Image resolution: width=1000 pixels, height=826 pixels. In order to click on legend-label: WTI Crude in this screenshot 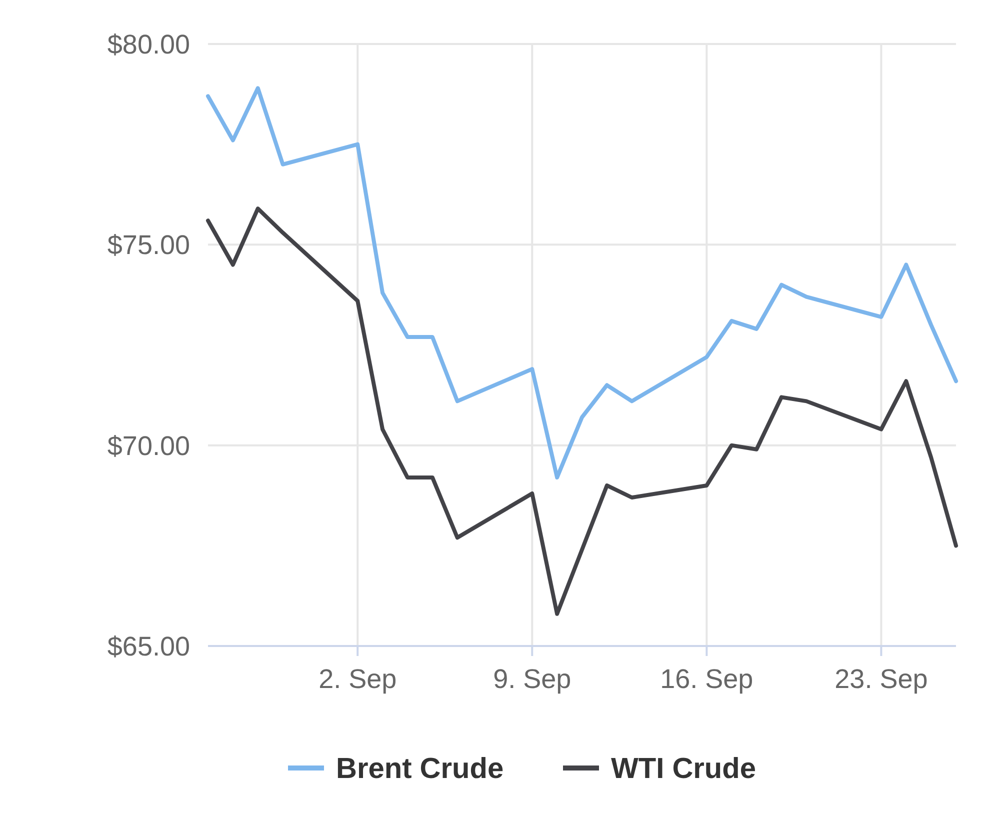, I will do `click(683, 769)`.